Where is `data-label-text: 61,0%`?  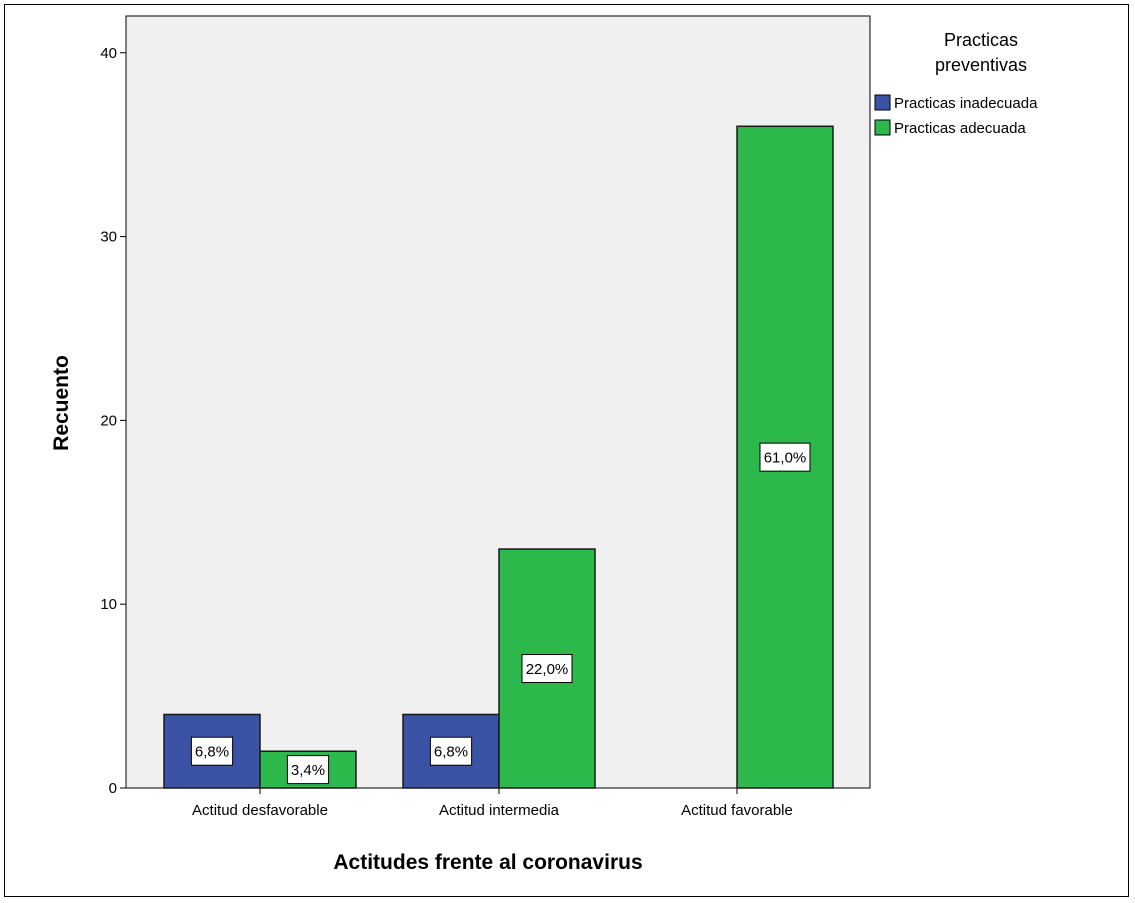
data-label-text: 61,0% is located at coordinates (785, 458).